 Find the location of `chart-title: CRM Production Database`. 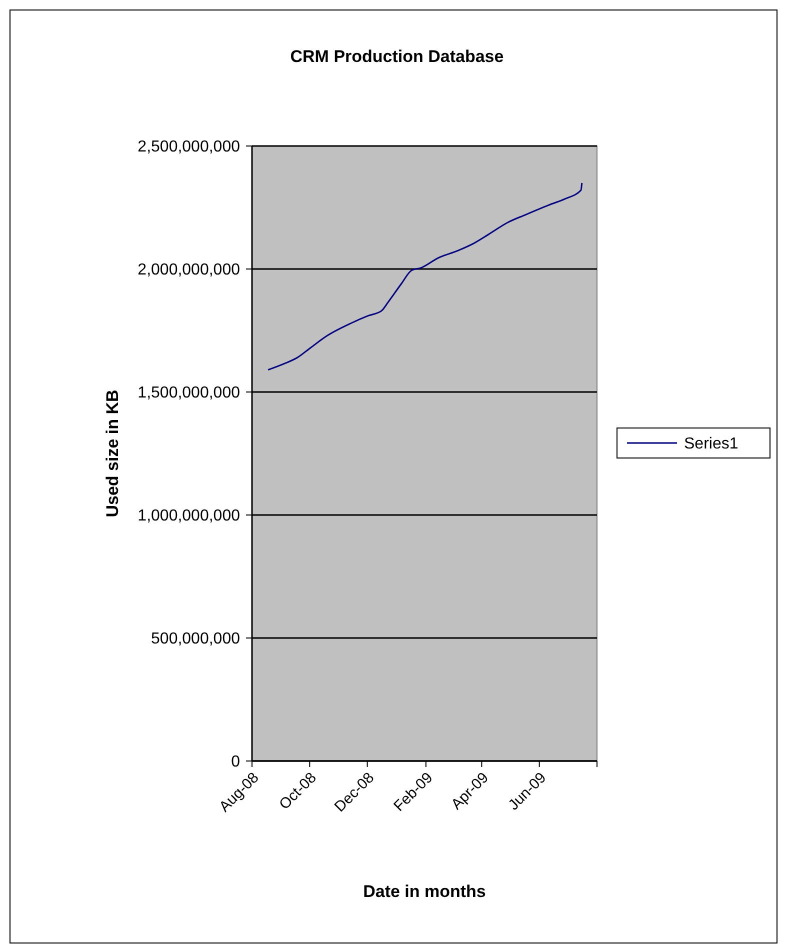

chart-title: CRM Production Database is located at coordinates (397, 56).